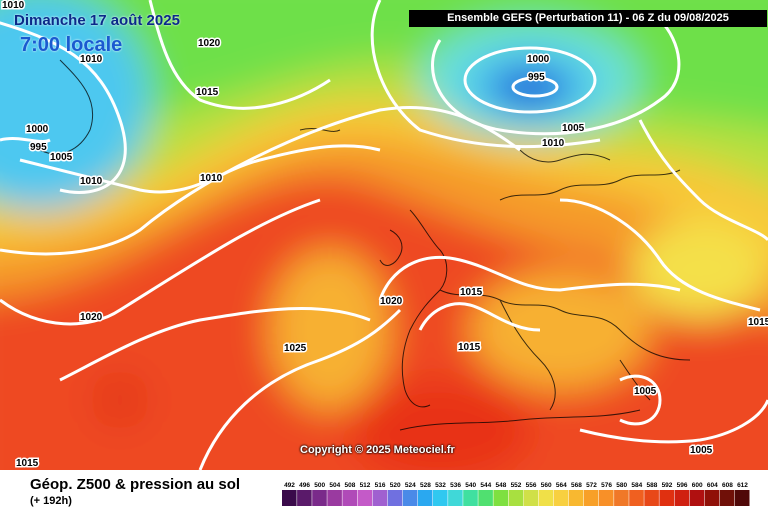 The height and width of the screenshot is (512, 768). Describe the element at coordinates (455, 485) in the screenshot. I see `colorbar-tick: 536` at that location.